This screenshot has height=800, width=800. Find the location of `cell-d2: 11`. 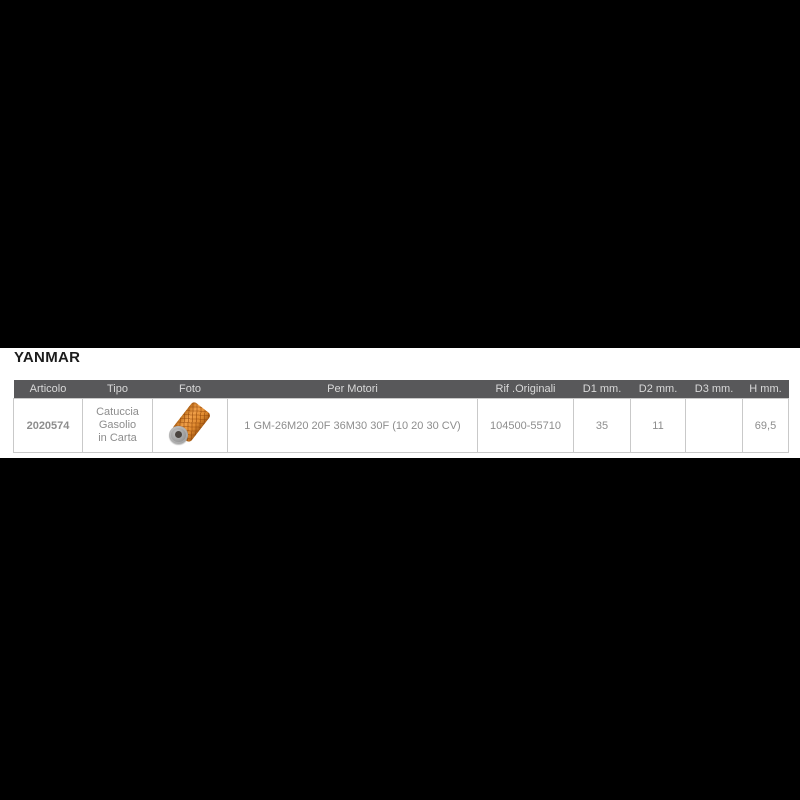

cell-d2: 11 is located at coordinates (658, 425).